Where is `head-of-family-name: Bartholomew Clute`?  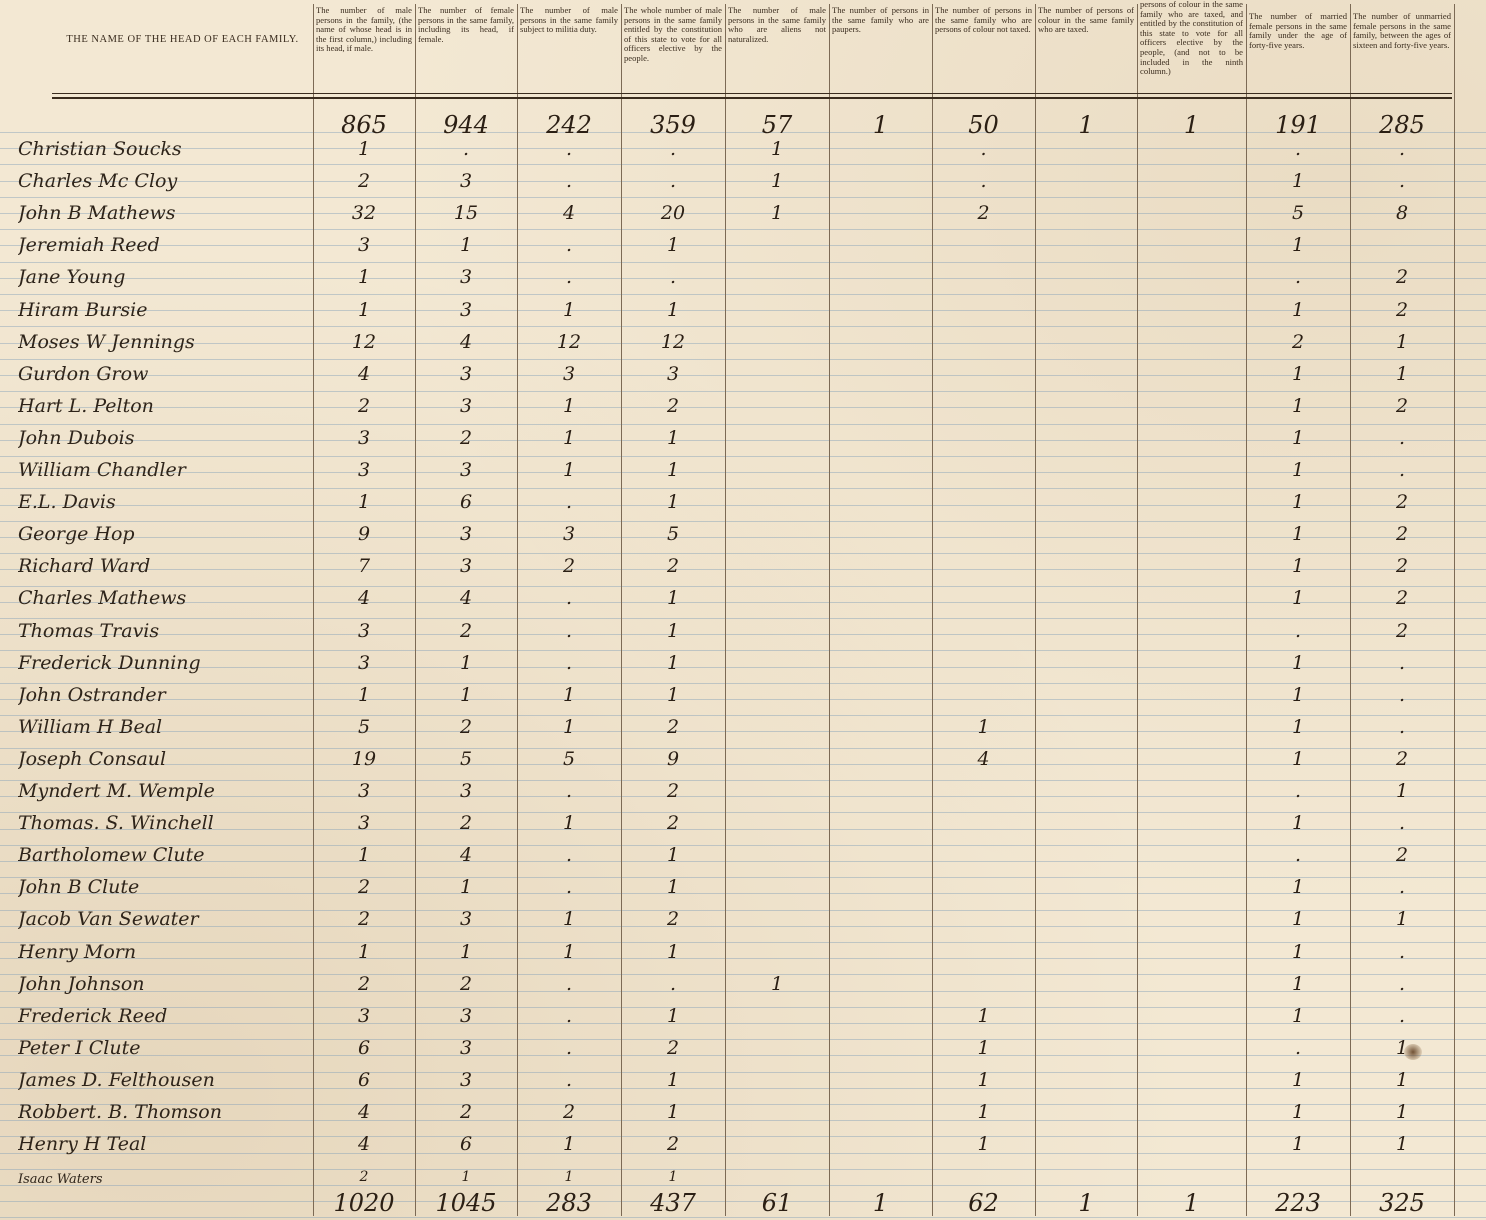
head-of-family-name: Bartholomew Clute is located at coordinates (111, 855).